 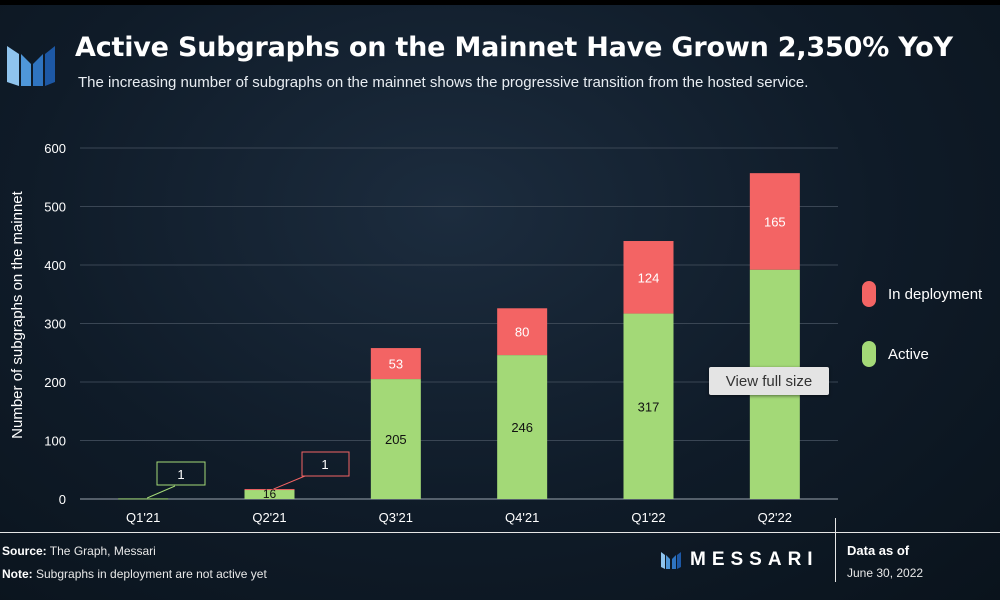 I want to click on y-tick-label: 300, so click(x=55, y=324).